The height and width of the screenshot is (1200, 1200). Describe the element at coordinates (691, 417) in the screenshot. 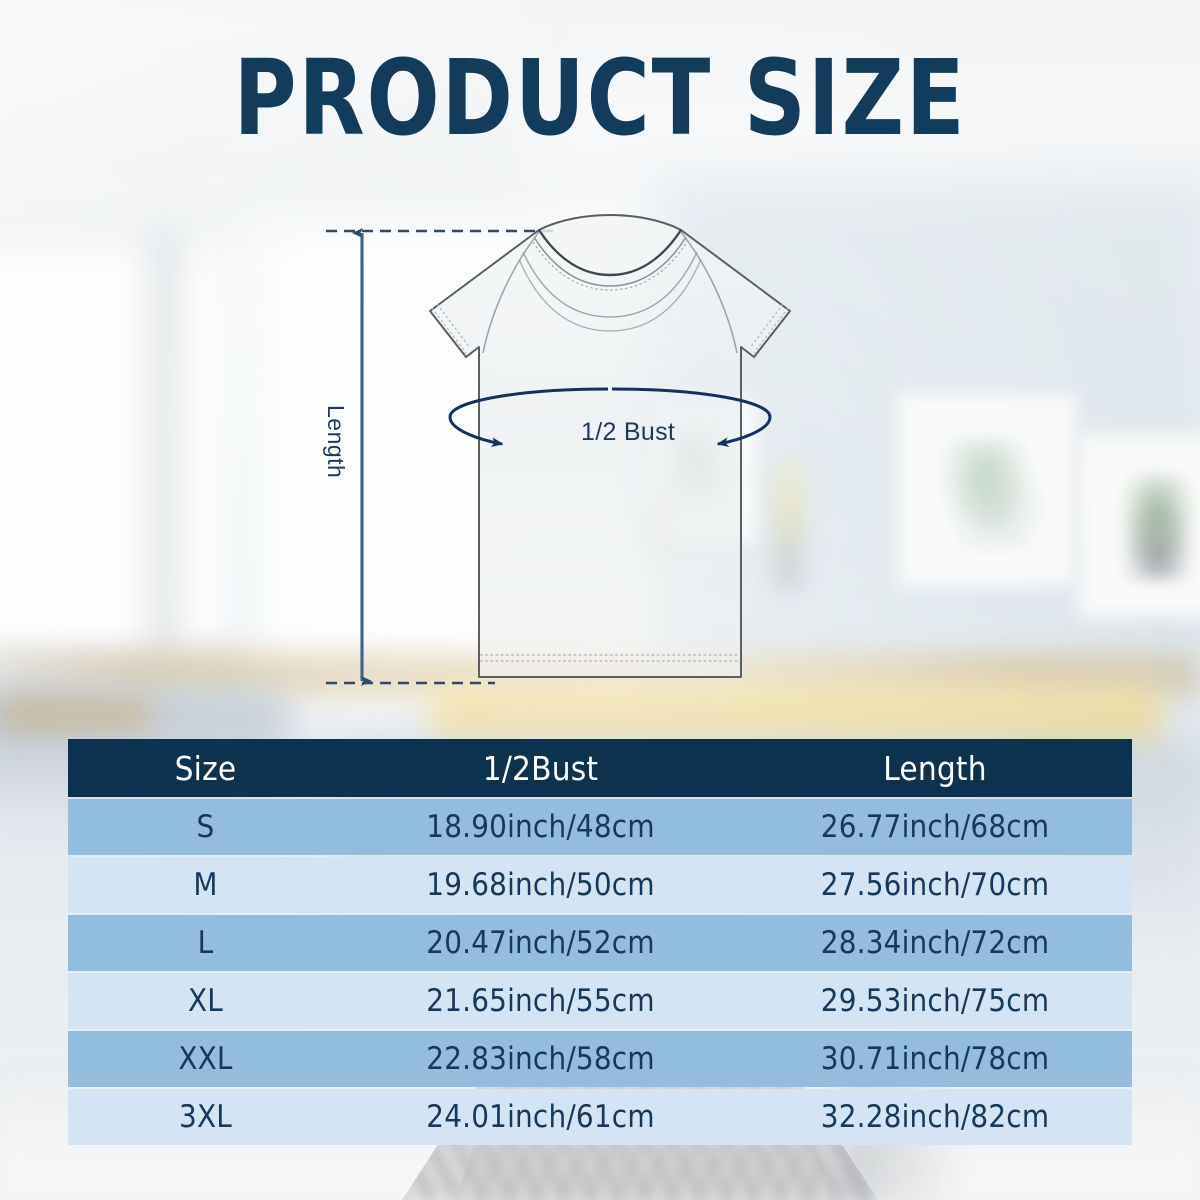

I see `bust-arc-right` at that location.